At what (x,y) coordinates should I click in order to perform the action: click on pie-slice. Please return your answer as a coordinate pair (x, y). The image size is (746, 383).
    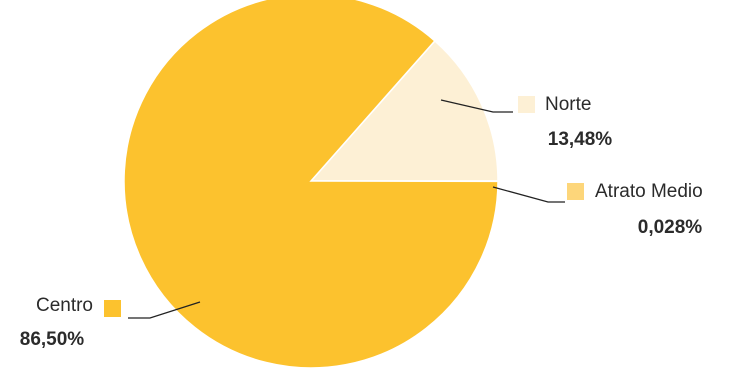
    Looking at the image, I should click on (404, 110).